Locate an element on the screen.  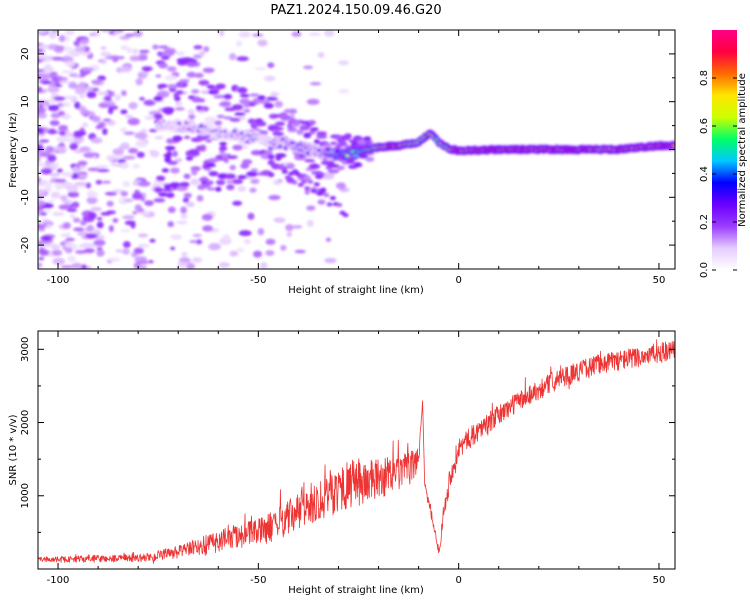
snr-x-tick-label: -50 is located at coordinates (258, 580).